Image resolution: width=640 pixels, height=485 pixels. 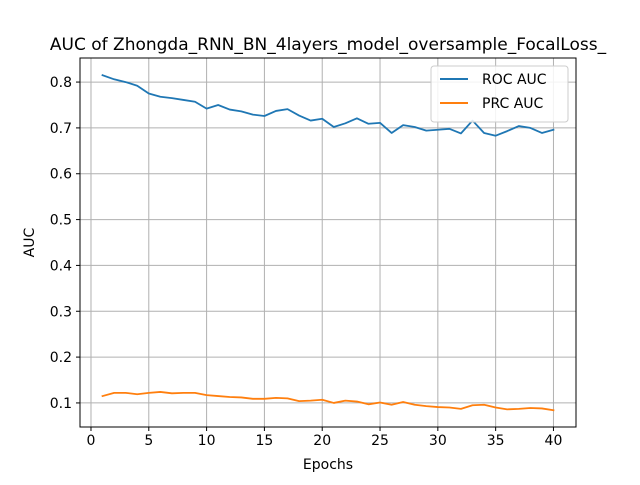 What do you see at coordinates (328, 465) in the screenshot?
I see `x-axis-title: Epochs` at bounding box center [328, 465].